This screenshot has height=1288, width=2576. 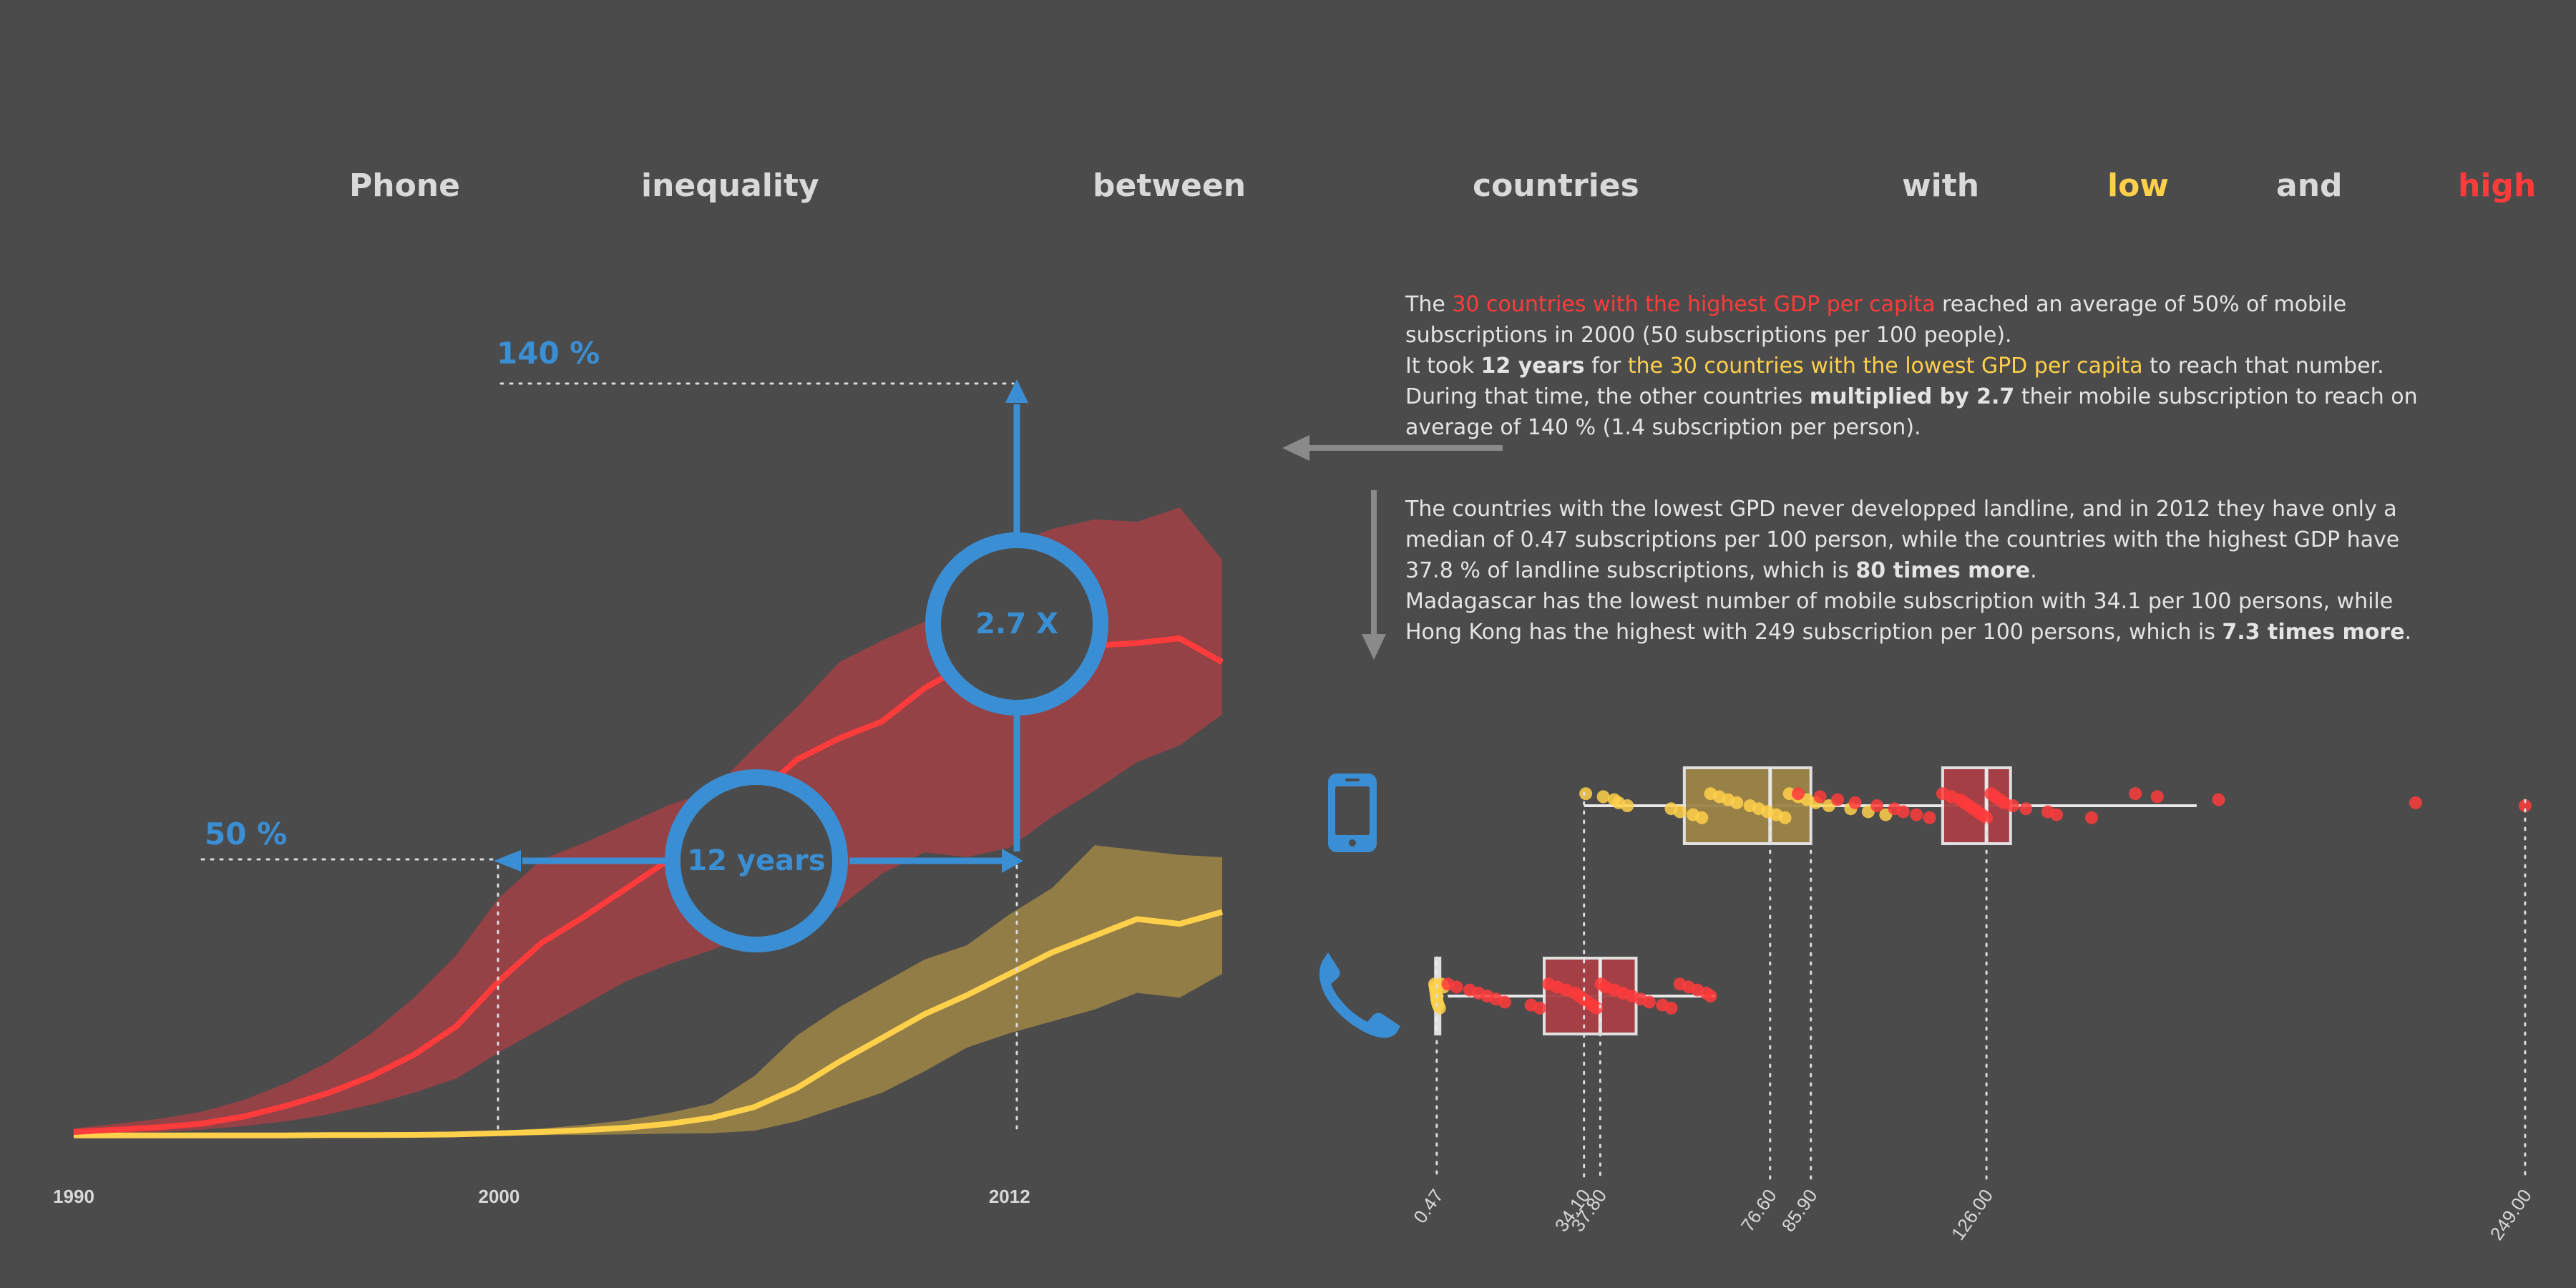 What do you see at coordinates (541, 1196) in the screenshot?
I see `x-axis-years: 1990 2000 2012` at bounding box center [541, 1196].